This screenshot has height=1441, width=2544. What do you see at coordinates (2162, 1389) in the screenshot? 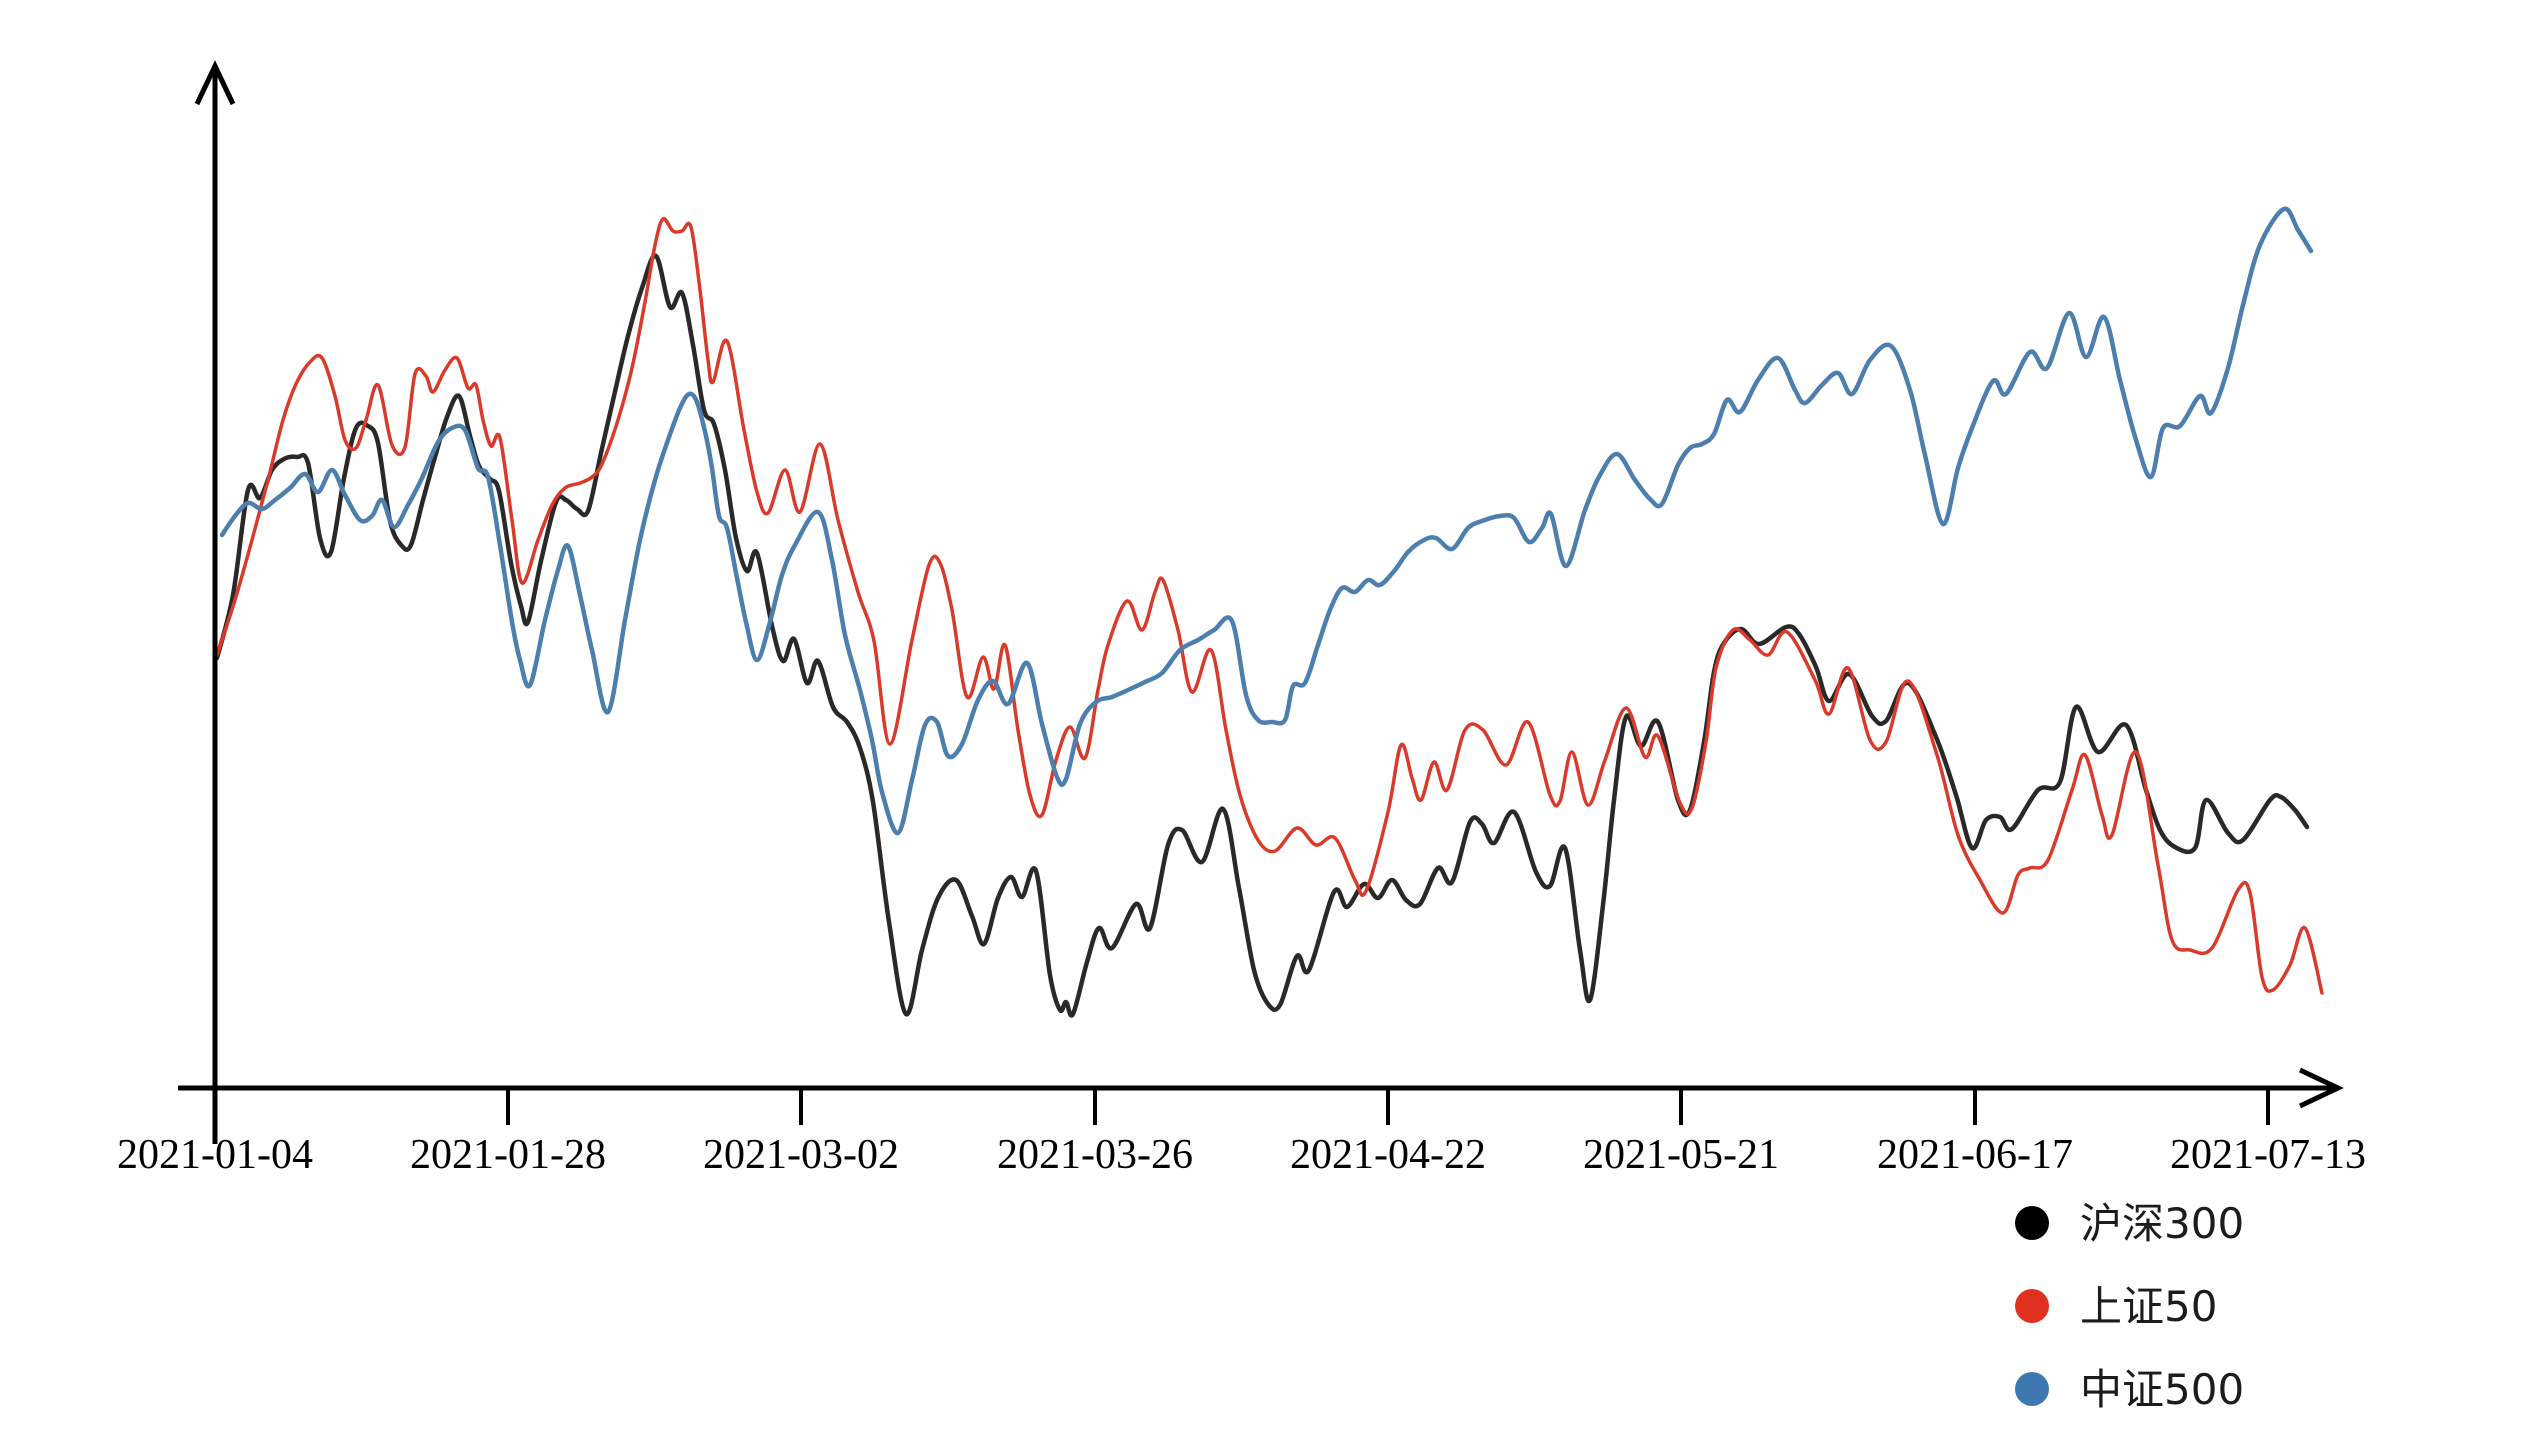
I see `legend-label-2: 中证500` at bounding box center [2162, 1389].